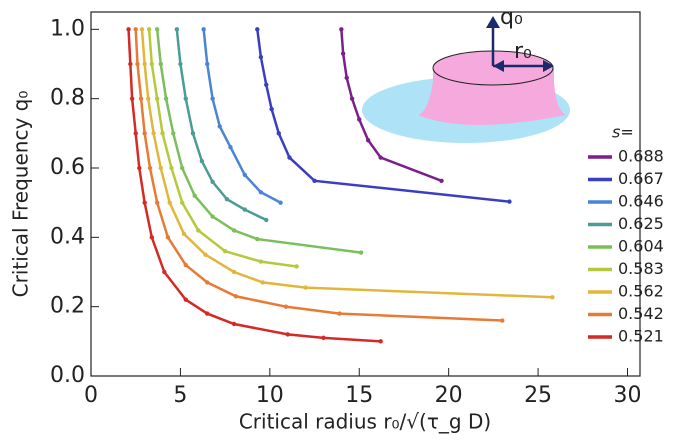 Image resolution: width=673 pixels, height=441 pixels. What do you see at coordinates (498, 66) in the screenshot?
I see `r-arrow-tail` at bounding box center [498, 66].